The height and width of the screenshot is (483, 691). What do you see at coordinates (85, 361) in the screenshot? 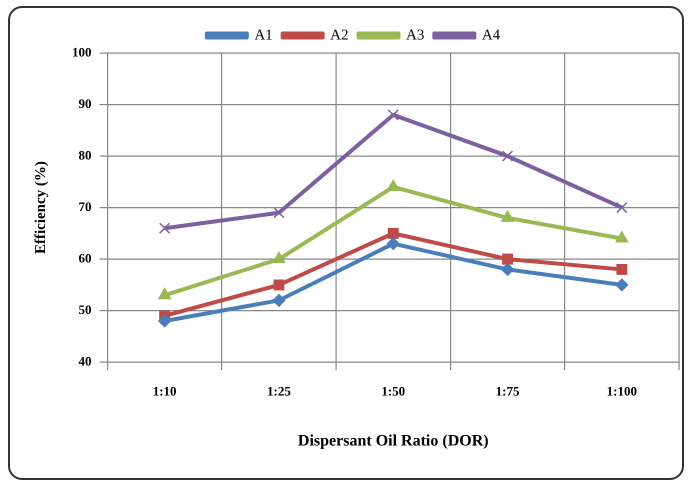
I see `y-tick-label: 40` at bounding box center [85, 361].